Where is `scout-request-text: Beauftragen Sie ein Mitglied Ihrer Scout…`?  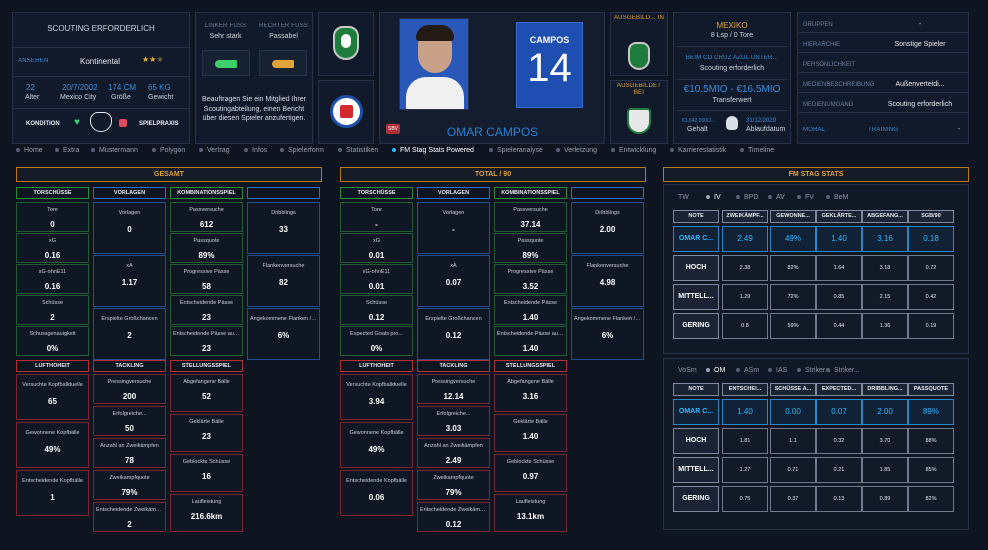
scout-request-text: Beauftragen Sie ein Mitglied Ihrer Scout… is located at coordinates (254, 109).